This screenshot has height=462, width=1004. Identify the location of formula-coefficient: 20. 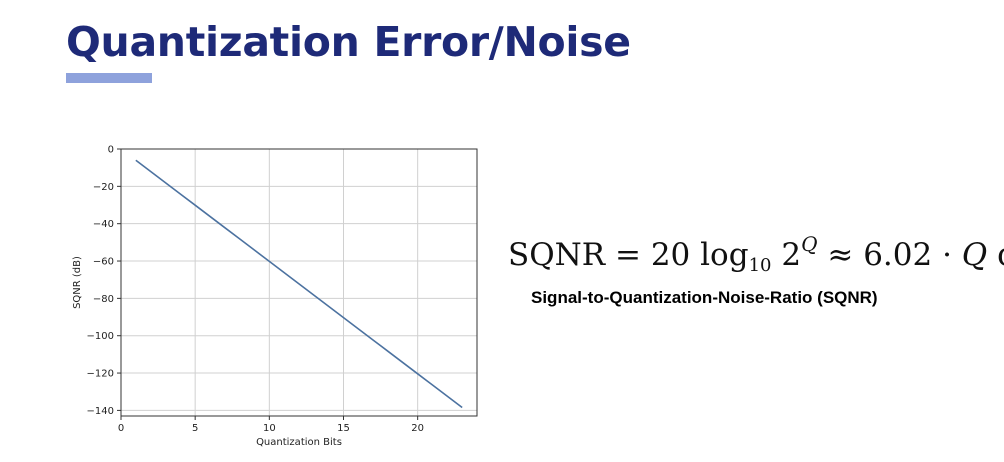
(670, 255).